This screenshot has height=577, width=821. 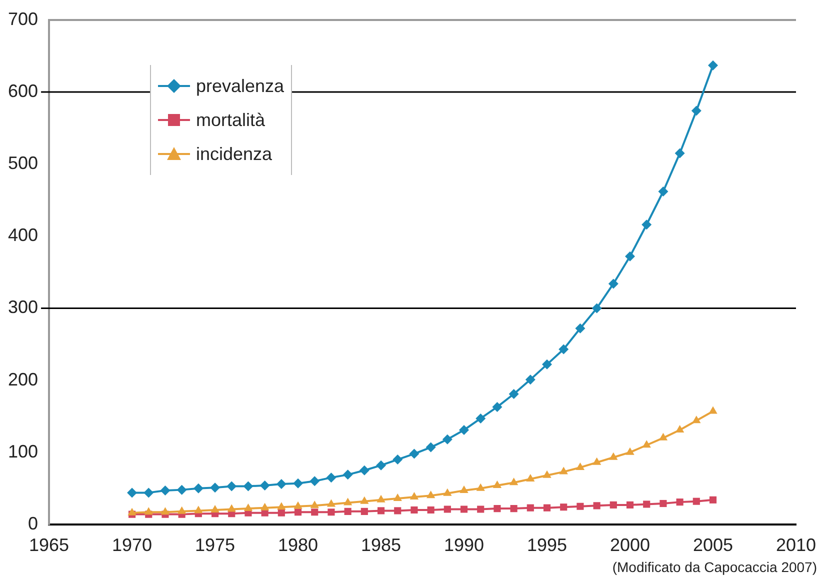 I want to click on x-tick-label: 1990, so click(x=464, y=545).